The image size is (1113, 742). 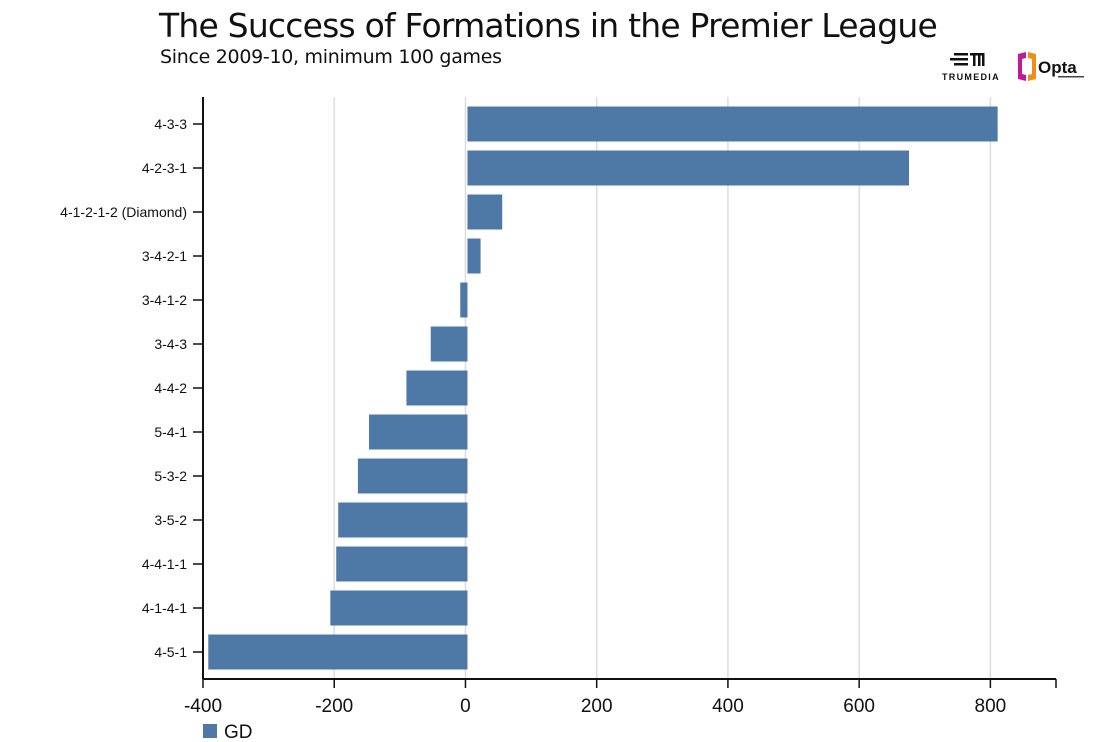 I want to click on y-tick-label: 3-4-2-1, so click(x=164, y=256).